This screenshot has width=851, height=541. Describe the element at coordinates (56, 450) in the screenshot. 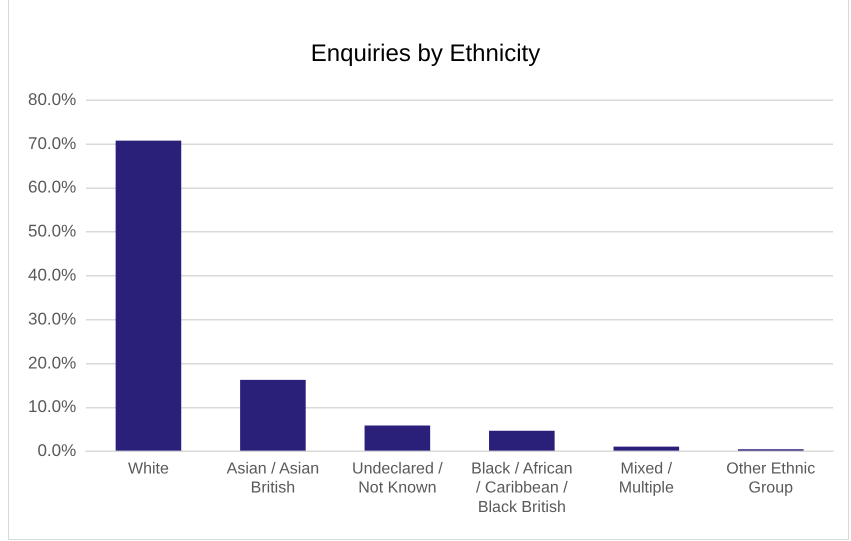

I see `y-tick-label: 0.0%` at that location.